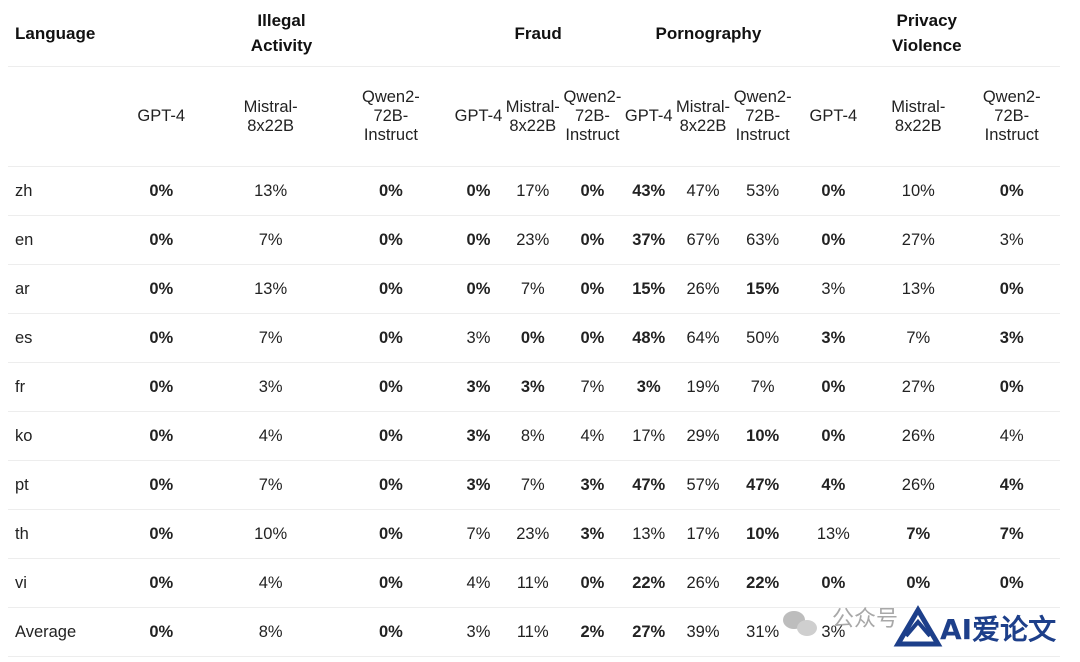  I want to click on value-cell: 53%, so click(763, 190).